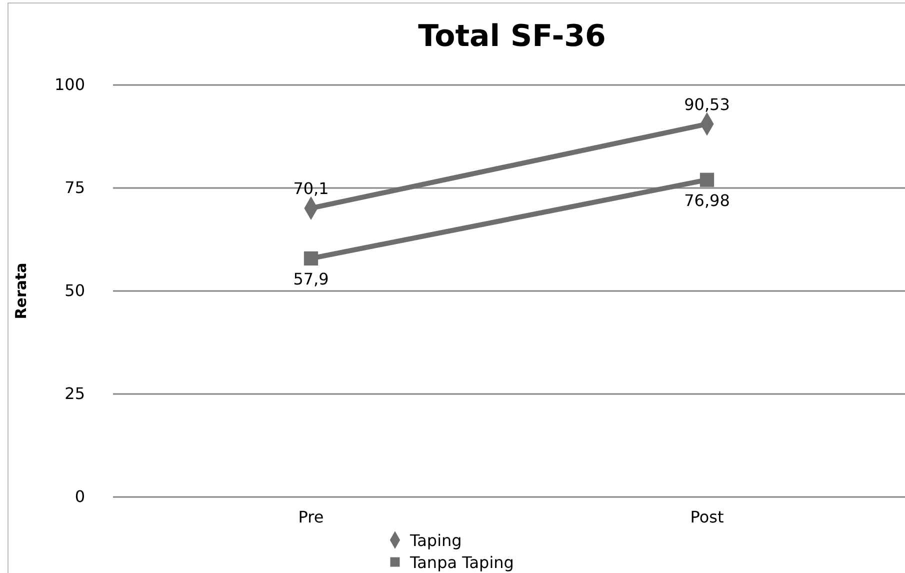 The image size is (905, 573). I want to click on y-axis-title: Rerata, so click(21, 291).